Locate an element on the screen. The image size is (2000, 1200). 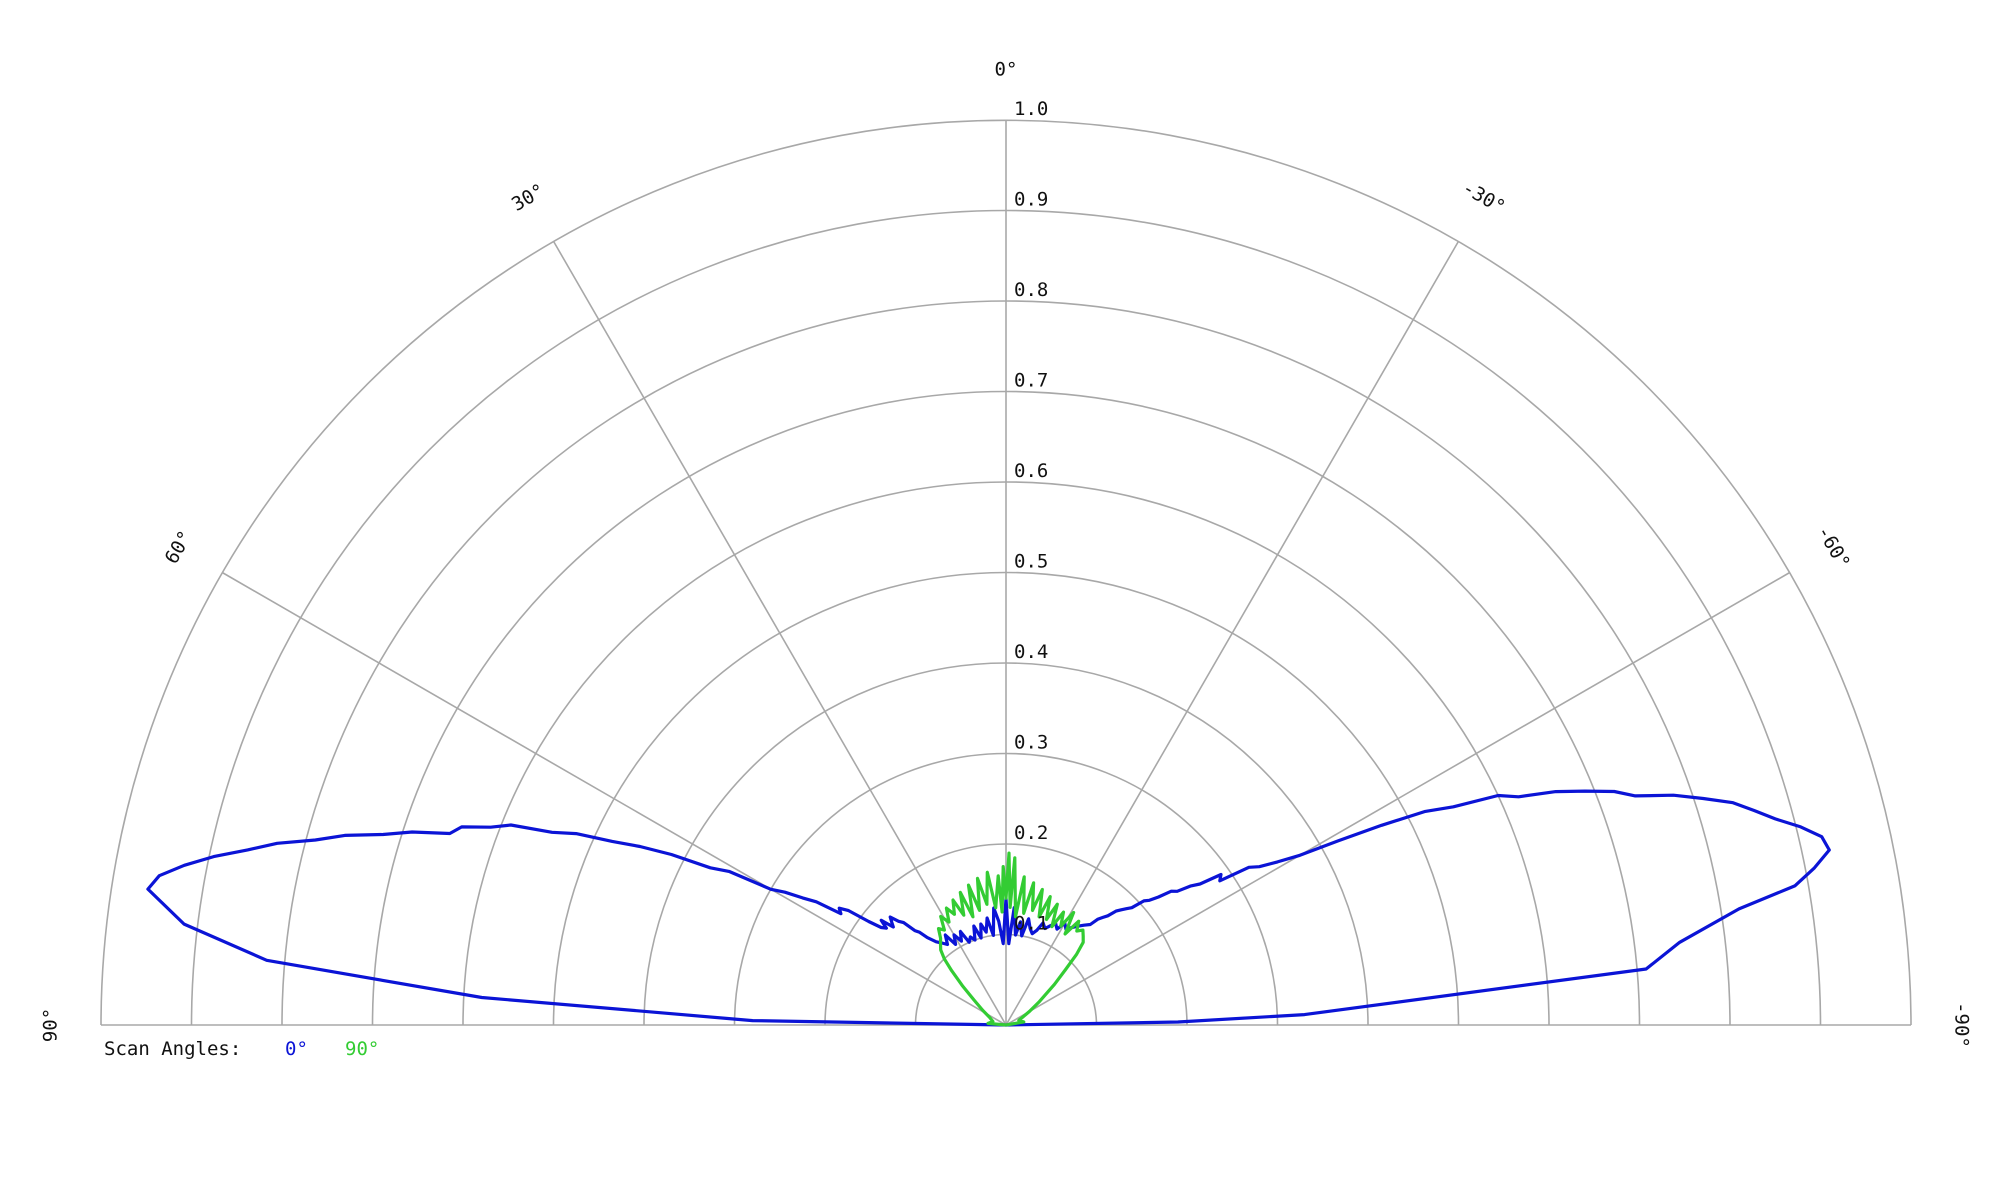
angle-tick-label-0: 90° is located at coordinates (51, 1025).